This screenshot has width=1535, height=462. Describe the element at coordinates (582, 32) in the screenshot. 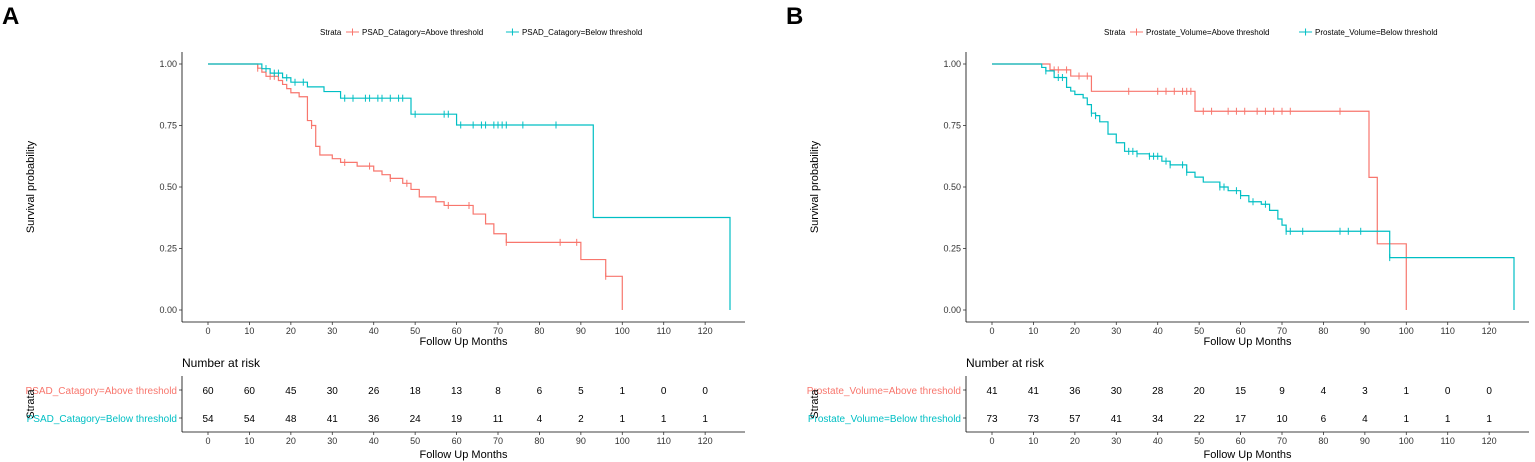

I see `legend-label: PSAD_Catagory=Below threshold` at that location.